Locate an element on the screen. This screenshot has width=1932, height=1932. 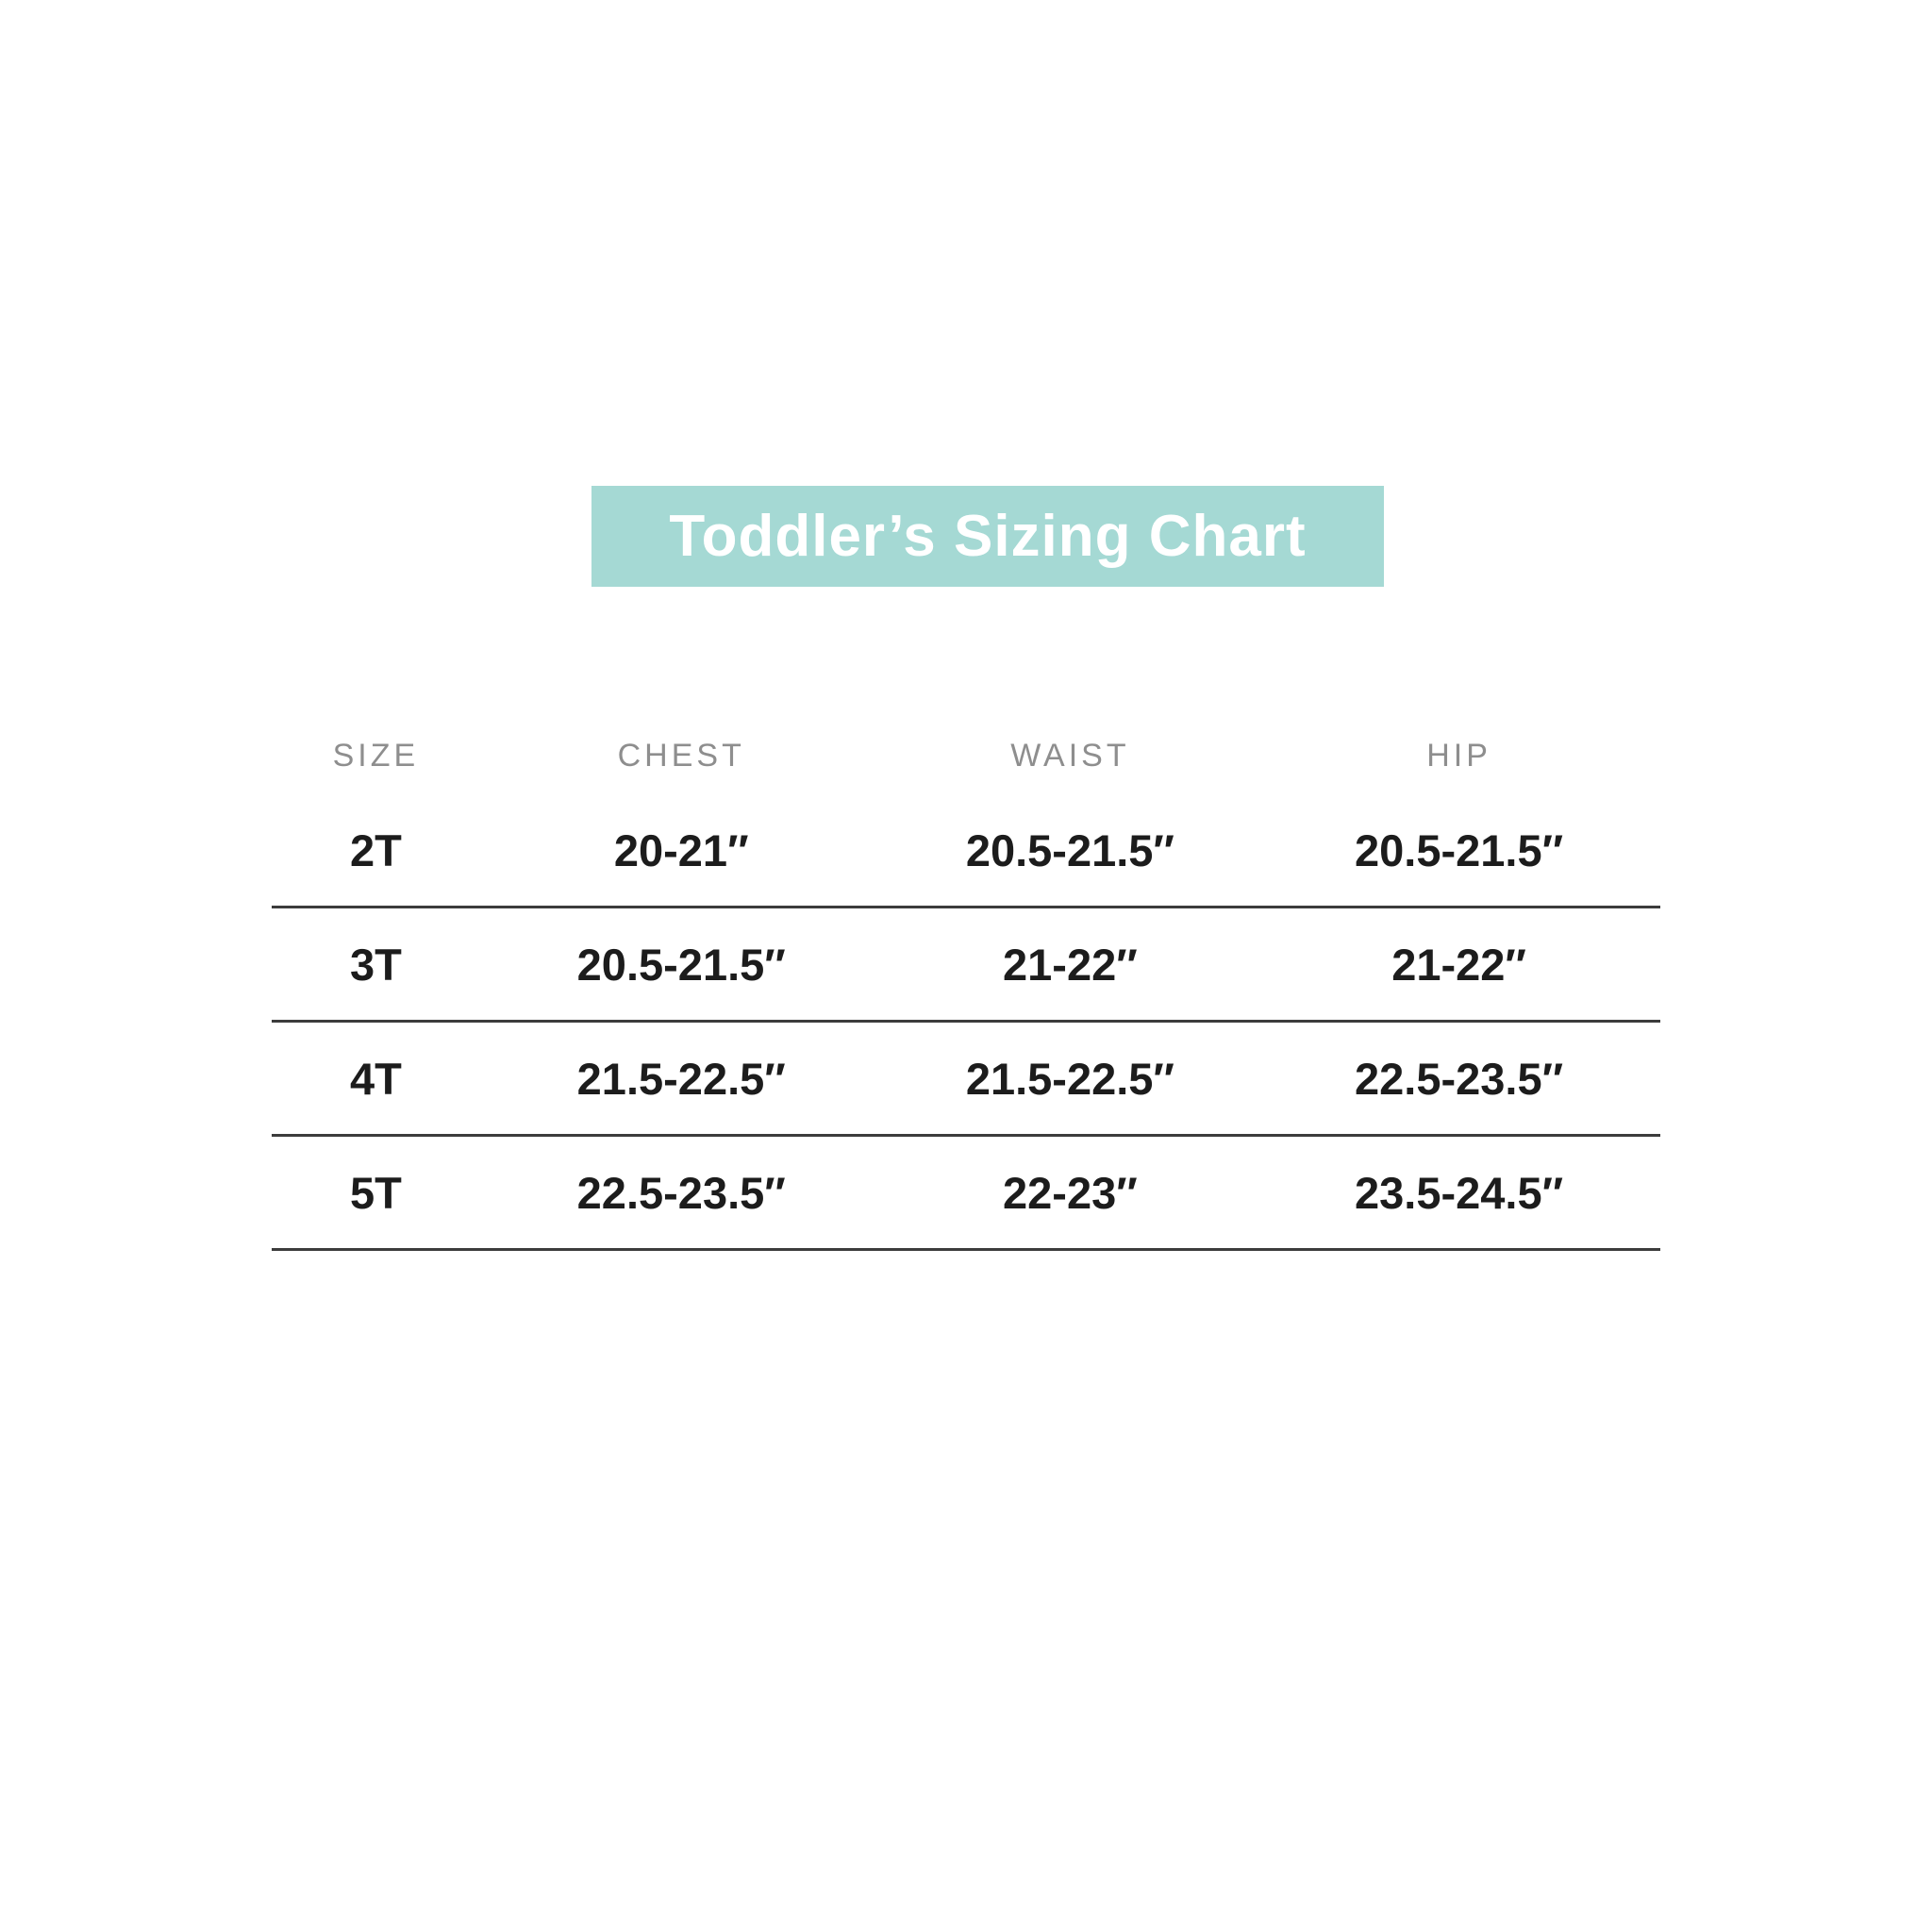
table-header-row: SIZE CHEST WAIST HIP is located at coordinates (966, 756).